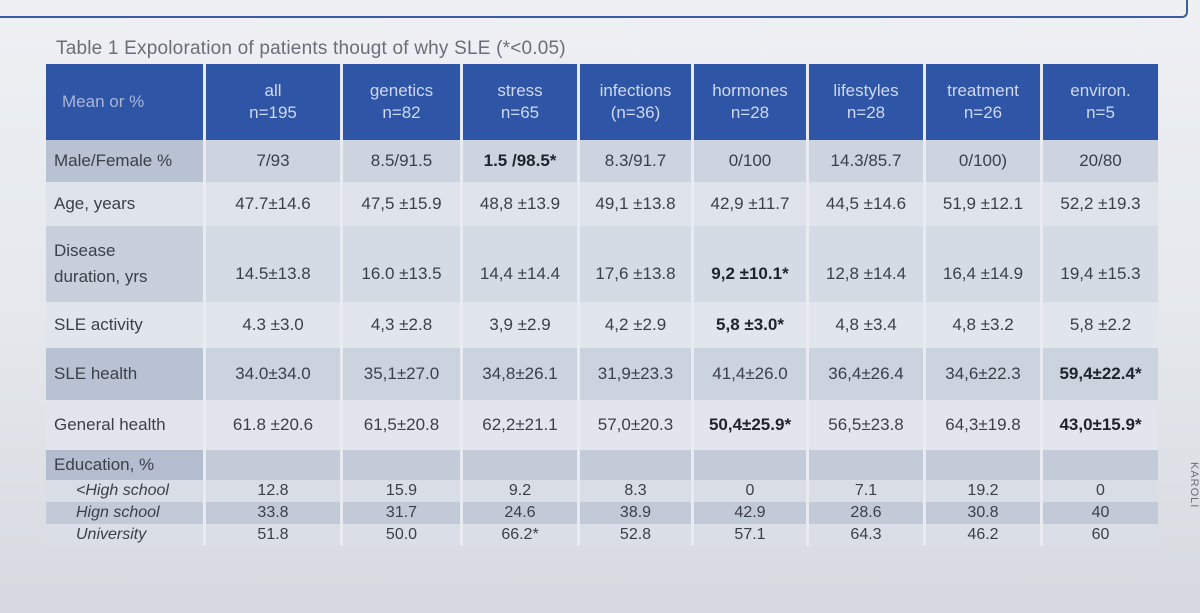 The image size is (1200, 613). I want to click on table-cell: 40, so click(1099, 513).